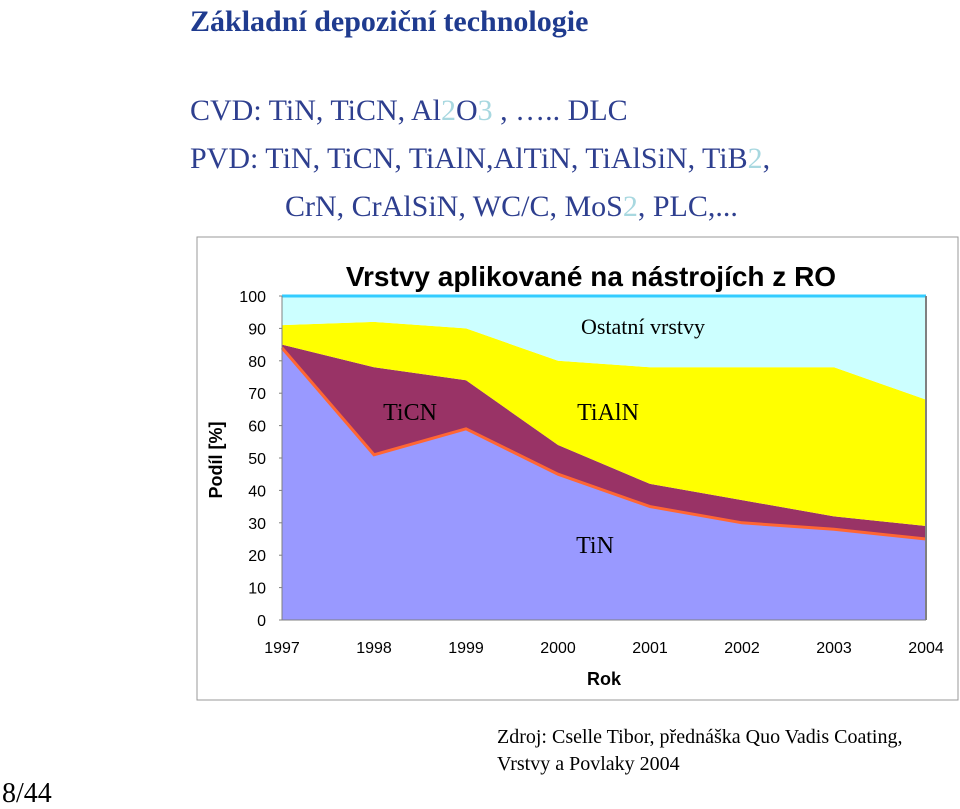 The width and height of the screenshot is (960, 809). I want to click on x-tick-label: 2002, so click(742, 648).